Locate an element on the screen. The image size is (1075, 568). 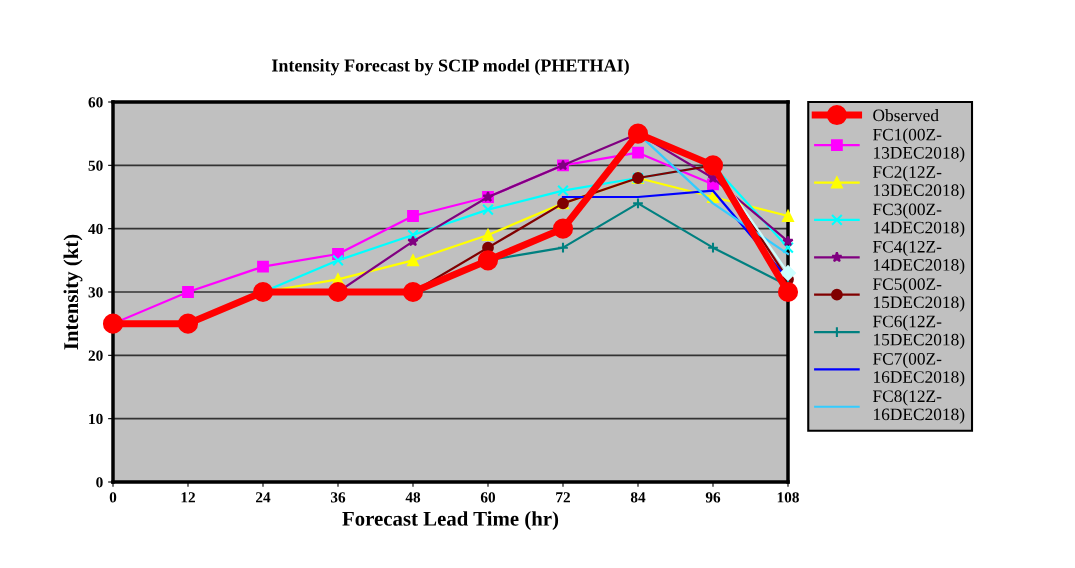
legend-label: FC5(00Z-15DEC2018) is located at coordinates (918, 294).